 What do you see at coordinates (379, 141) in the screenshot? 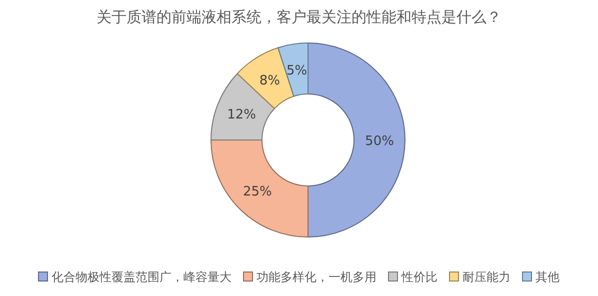
I see `data-label: 50%` at bounding box center [379, 141].